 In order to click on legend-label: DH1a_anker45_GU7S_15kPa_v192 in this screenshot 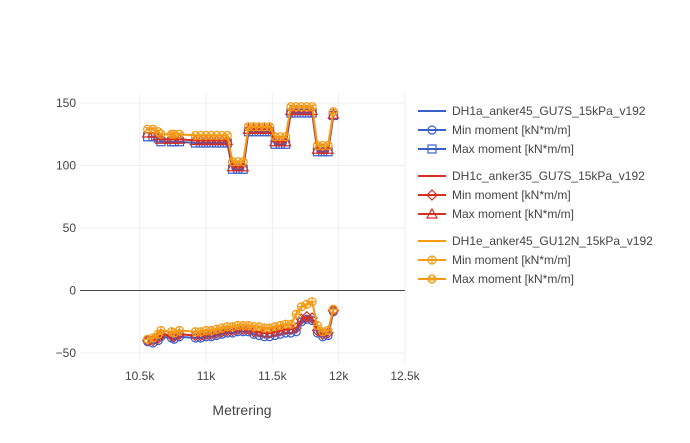, I will do `click(549, 111)`.